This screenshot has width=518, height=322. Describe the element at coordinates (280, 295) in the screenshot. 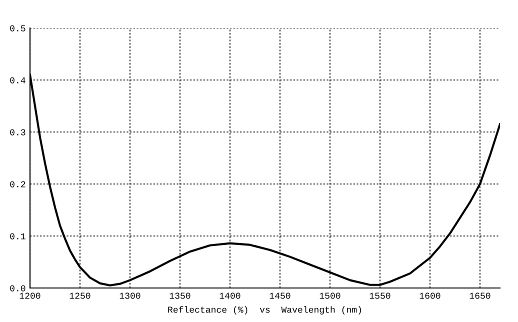

I see `x-tick-label: 1450` at that location.